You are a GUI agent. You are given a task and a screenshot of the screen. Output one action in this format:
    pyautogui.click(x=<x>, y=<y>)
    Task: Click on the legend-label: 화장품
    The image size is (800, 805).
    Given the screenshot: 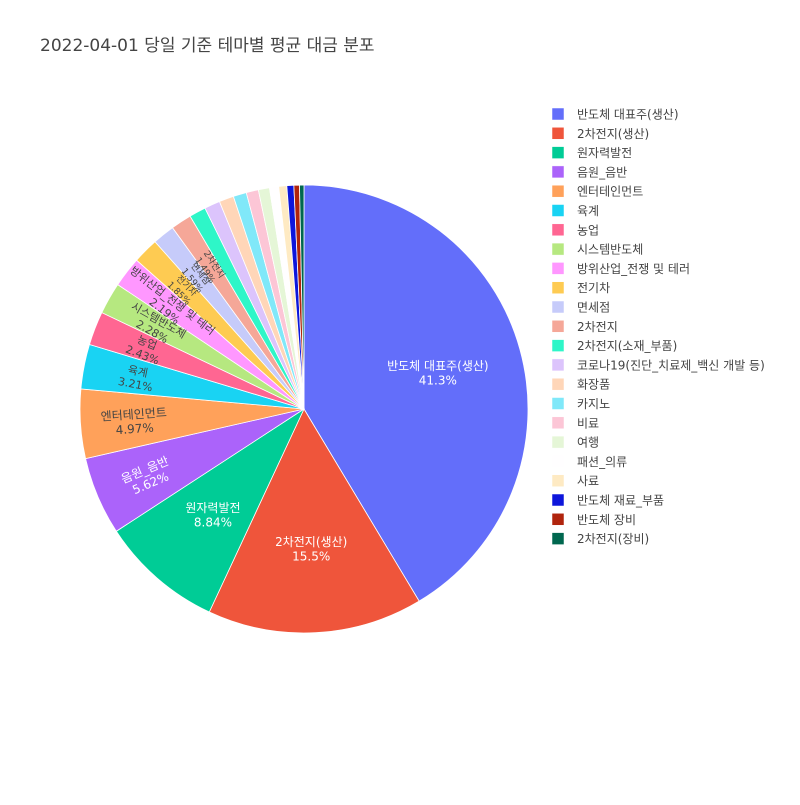 What is the action you would take?
    pyautogui.click(x=593, y=385)
    